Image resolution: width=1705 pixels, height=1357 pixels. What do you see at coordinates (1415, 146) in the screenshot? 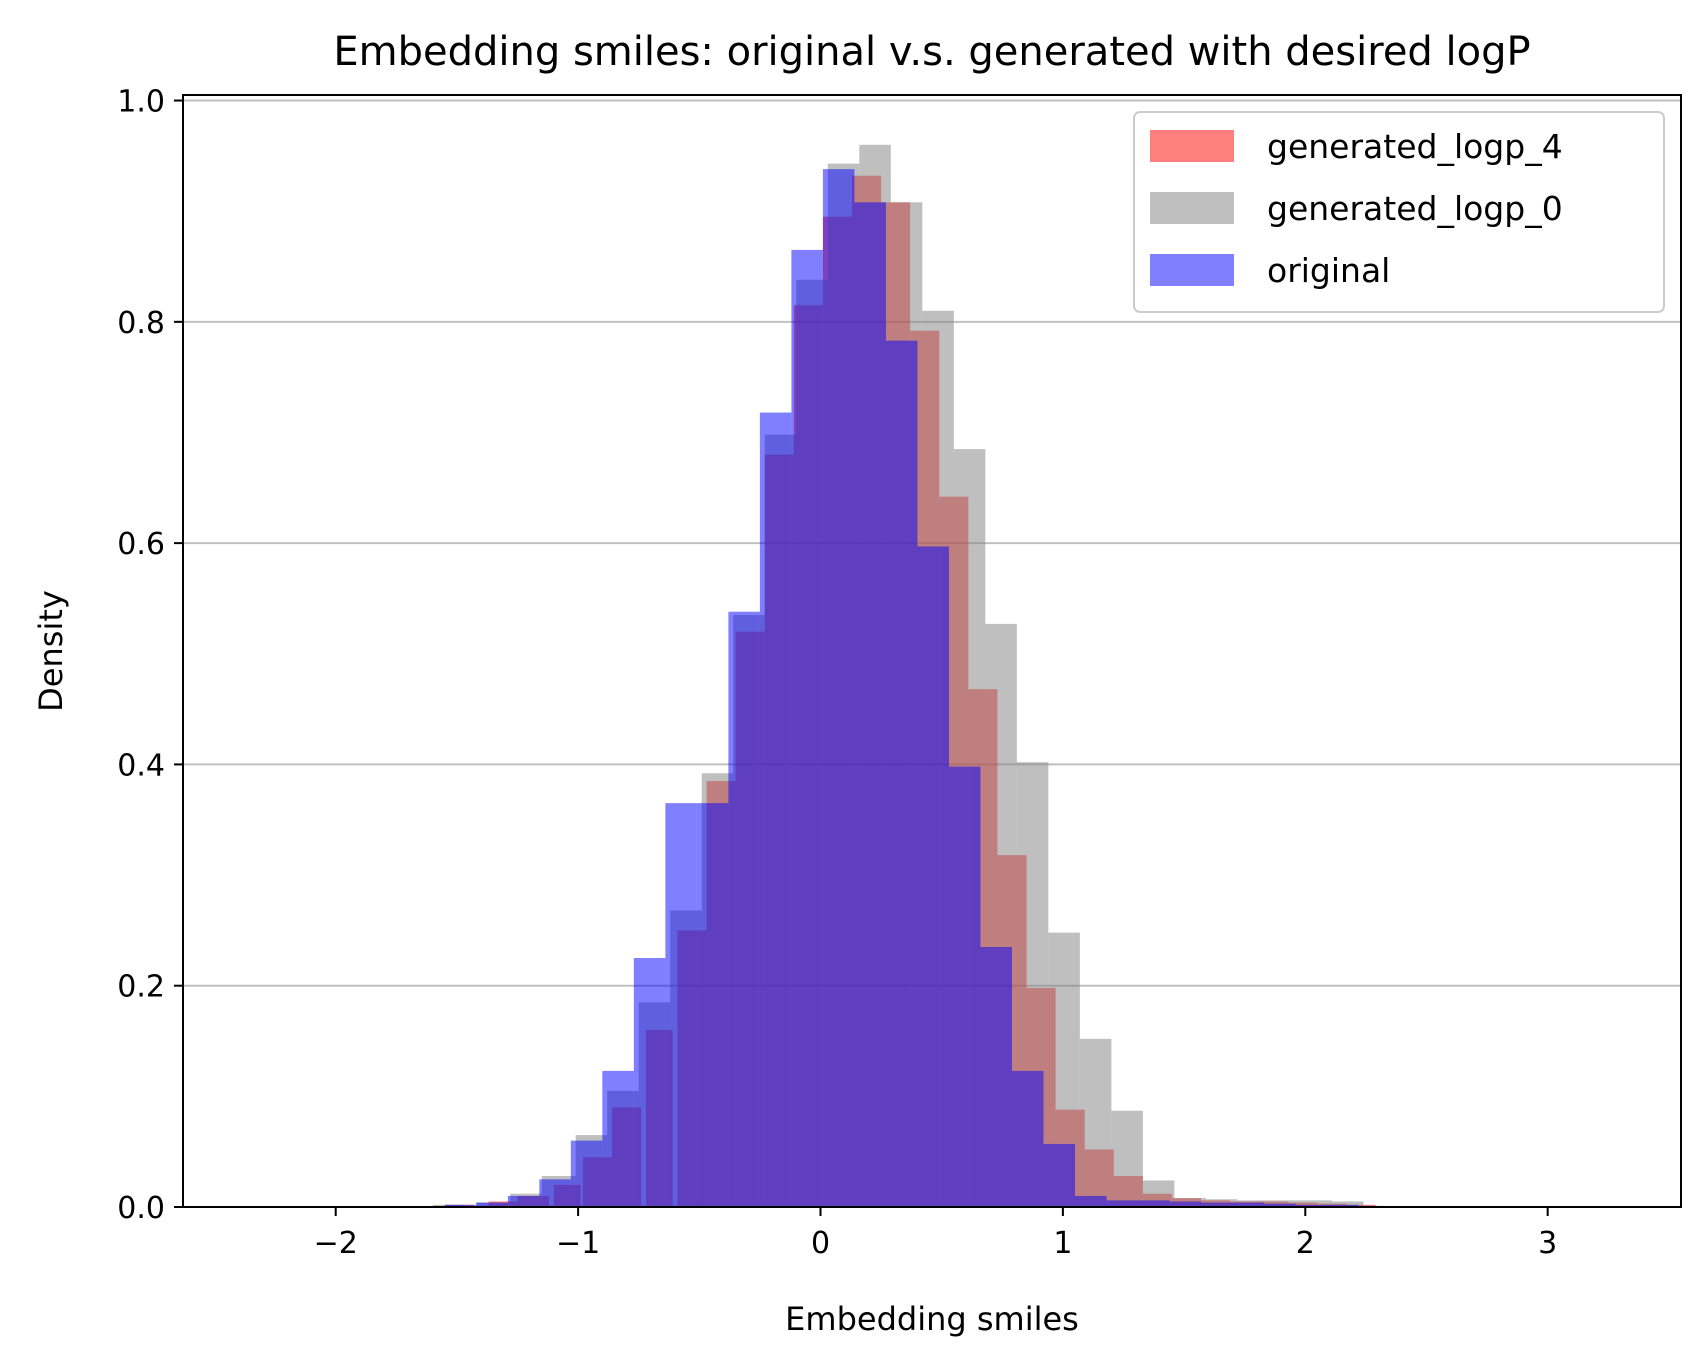
I see `legend-label-generated_logp_4: generated_logp_4` at bounding box center [1415, 146].